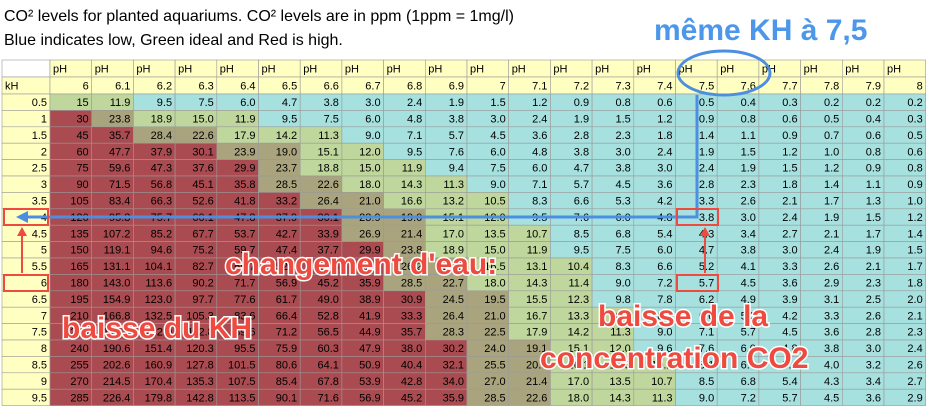  Describe the element at coordinates (202, 267) in the screenshot. I see `co2-value: 82.7` at that location.